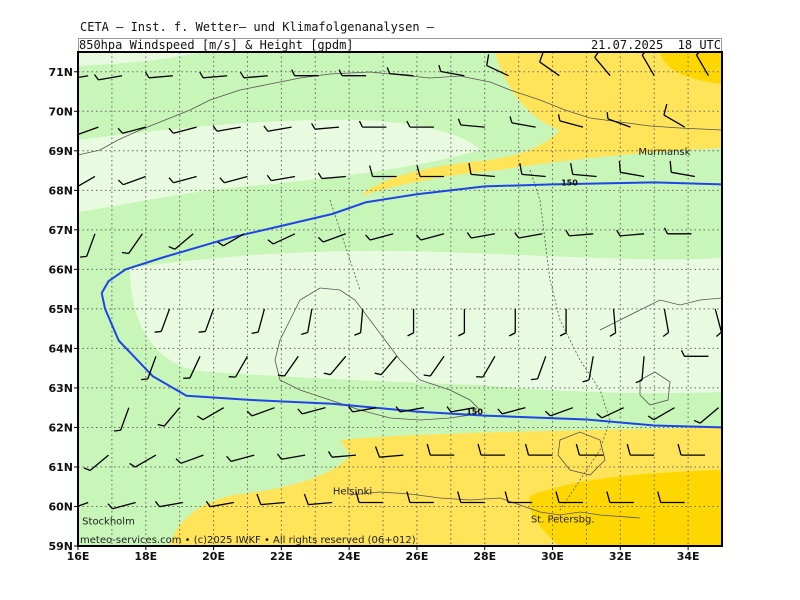 Image resolution: width=800 pixels, height=600 pixels. What do you see at coordinates (60, 151) in the screenshot?
I see `latitude-label: 69N` at bounding box center [60, 151].